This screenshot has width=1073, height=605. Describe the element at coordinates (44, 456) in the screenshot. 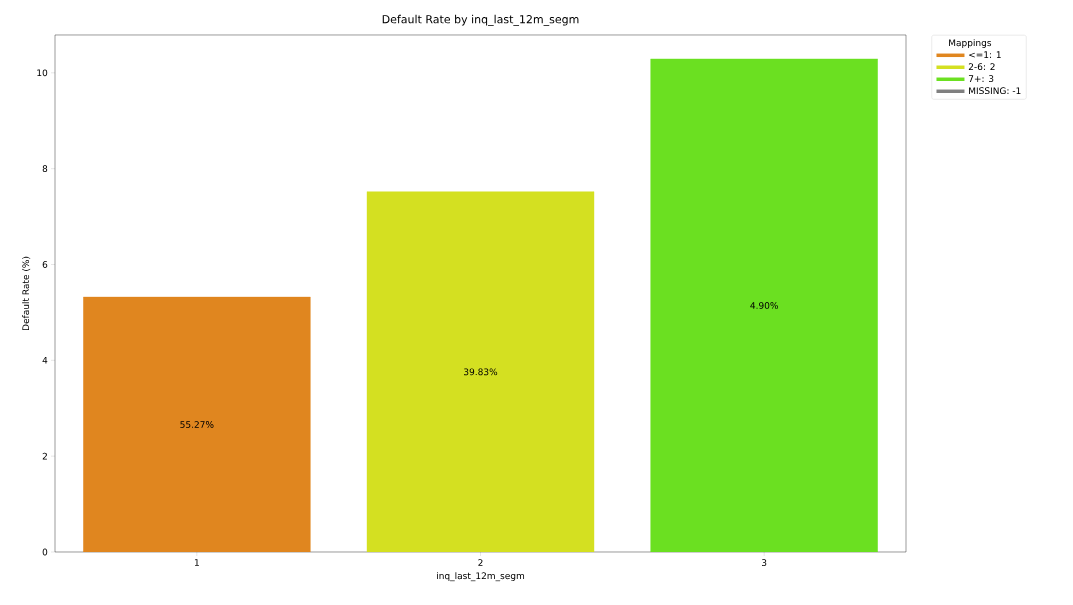

I see `y-tick-label: 2` at that location.